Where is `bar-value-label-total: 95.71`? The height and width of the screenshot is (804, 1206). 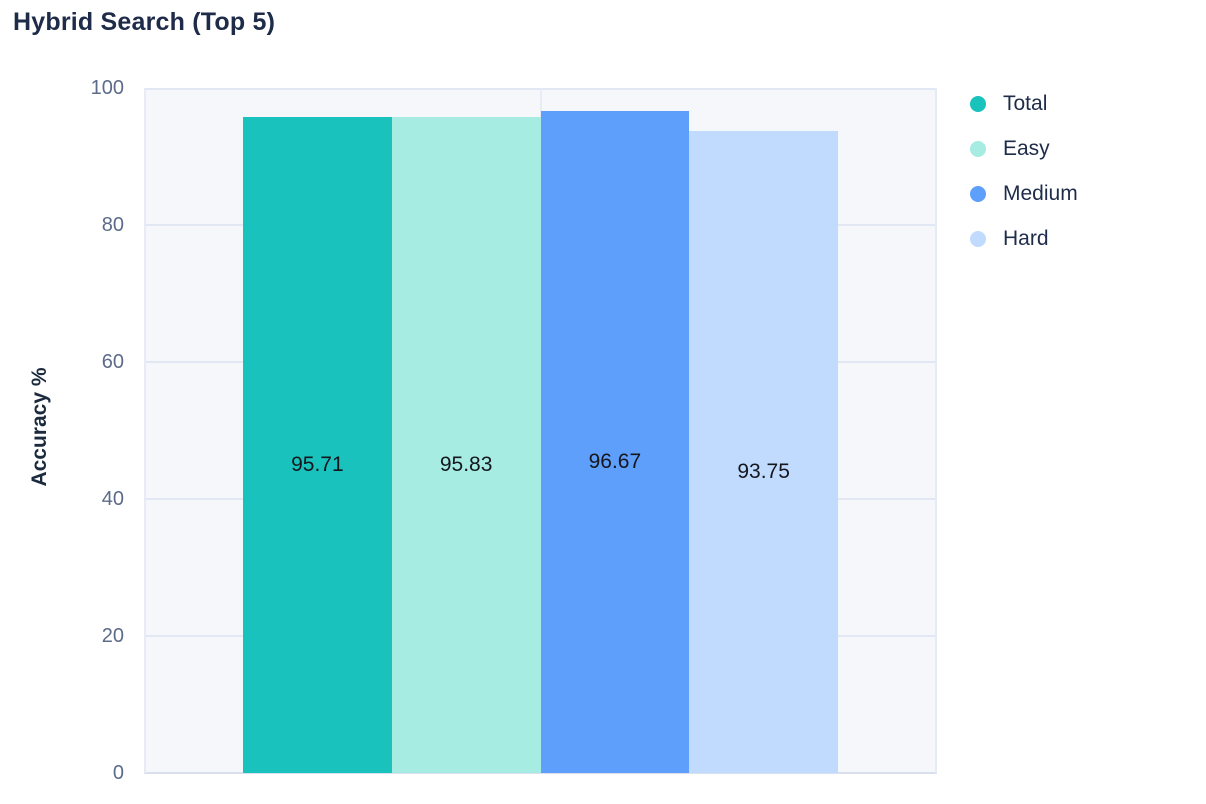 bar-value-label-total: 95.71 is located at coordinates (317, 465).